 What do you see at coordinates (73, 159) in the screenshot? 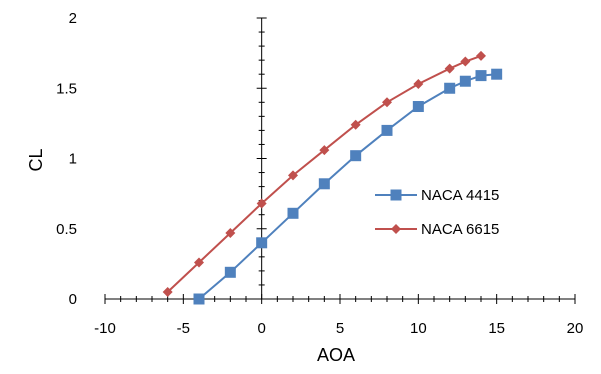
I see `y-tick-label: 1` at bounding box center [73, 159].